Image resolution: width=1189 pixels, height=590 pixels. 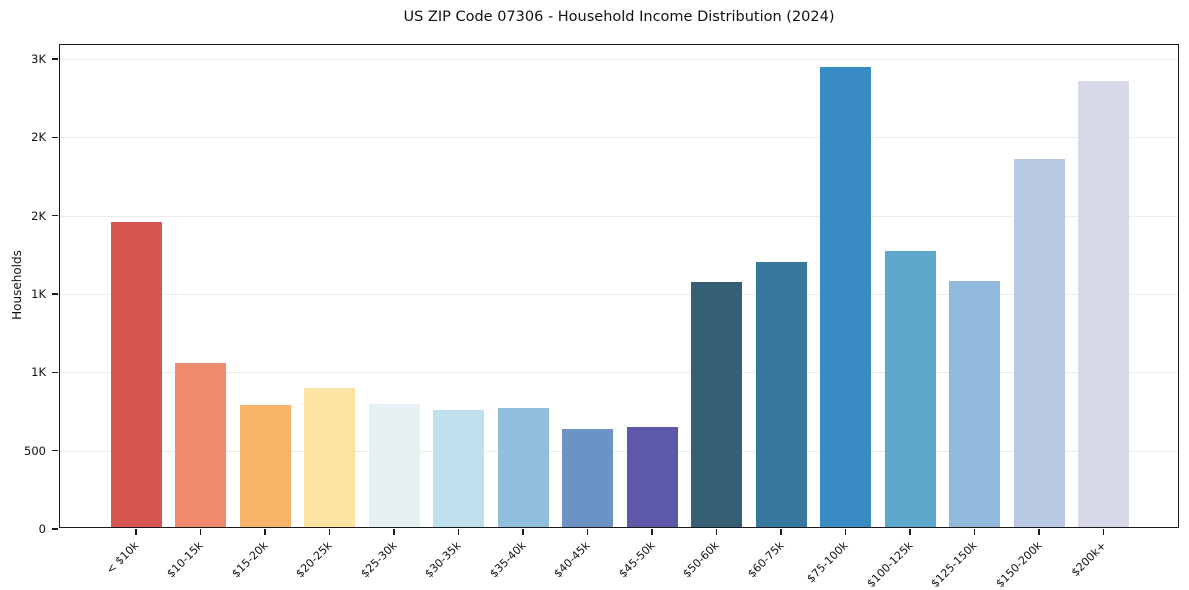 I want to click on bar-50-60k, so click(x=716, y=404).